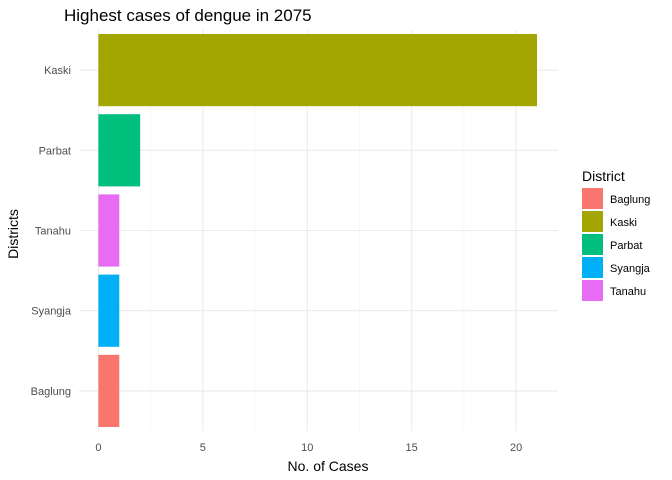 The image size is (672, 480). What do you see at coordinates (109, 230) in the screenshot?
I see `bar-tanahu` at bounding box center [109, 230].